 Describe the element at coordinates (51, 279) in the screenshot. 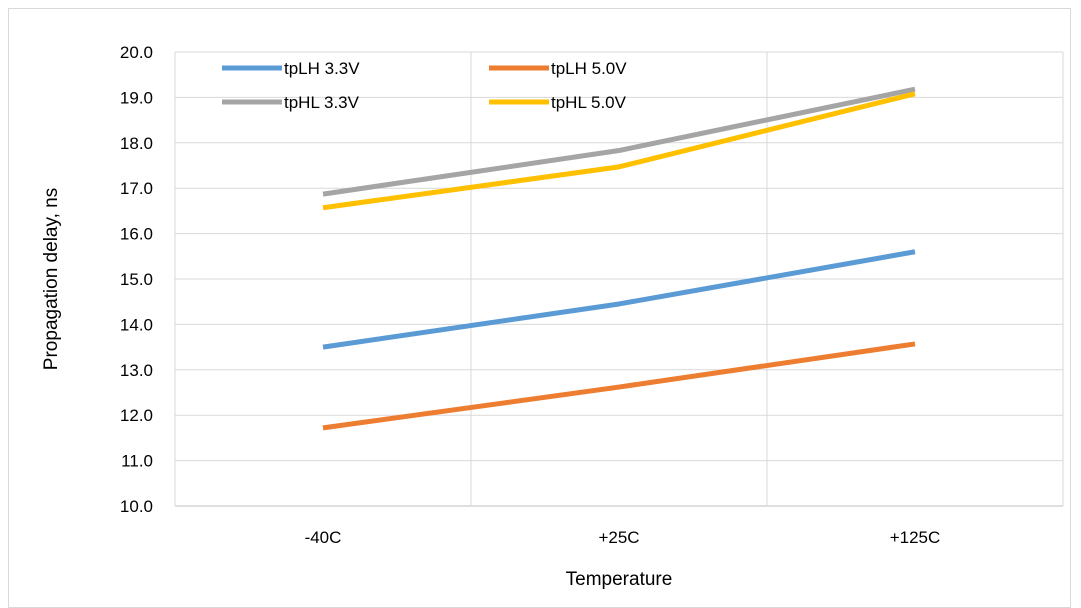

I see `y-axis-title: Propagation delay, ns` at that location.